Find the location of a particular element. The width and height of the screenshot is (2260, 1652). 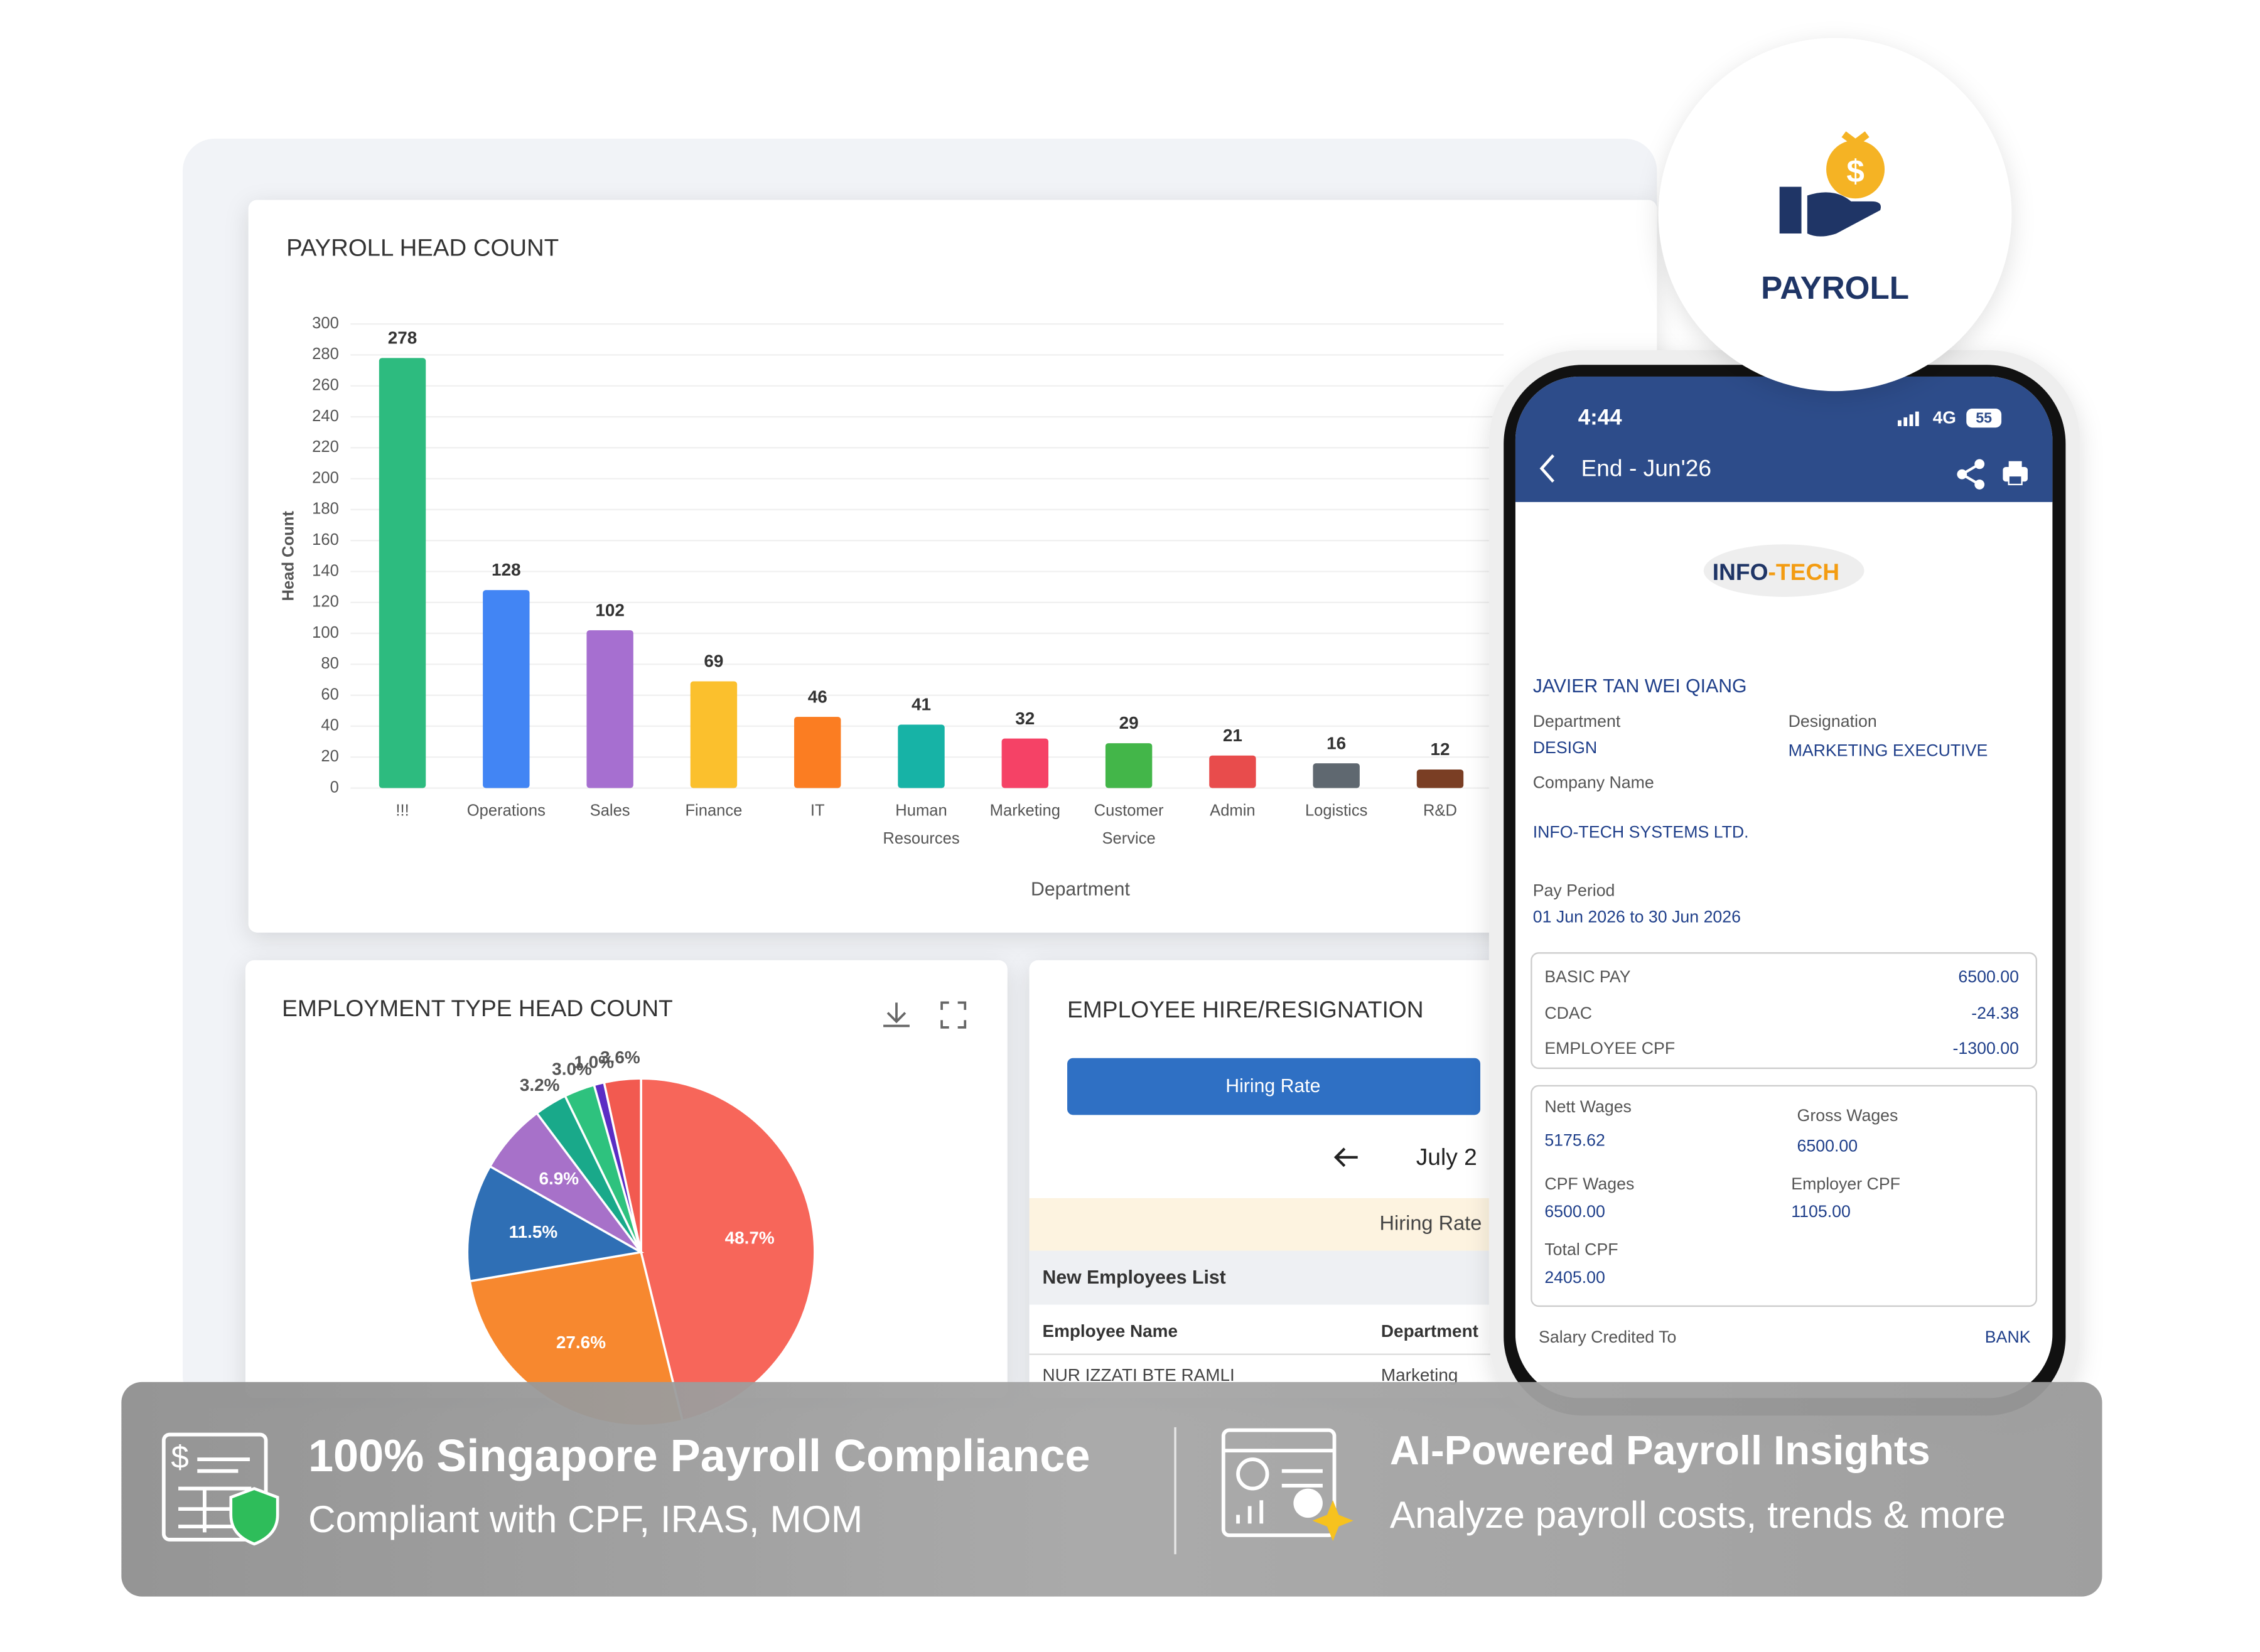

list-header-bg is located at coordinates (1270, 1277).